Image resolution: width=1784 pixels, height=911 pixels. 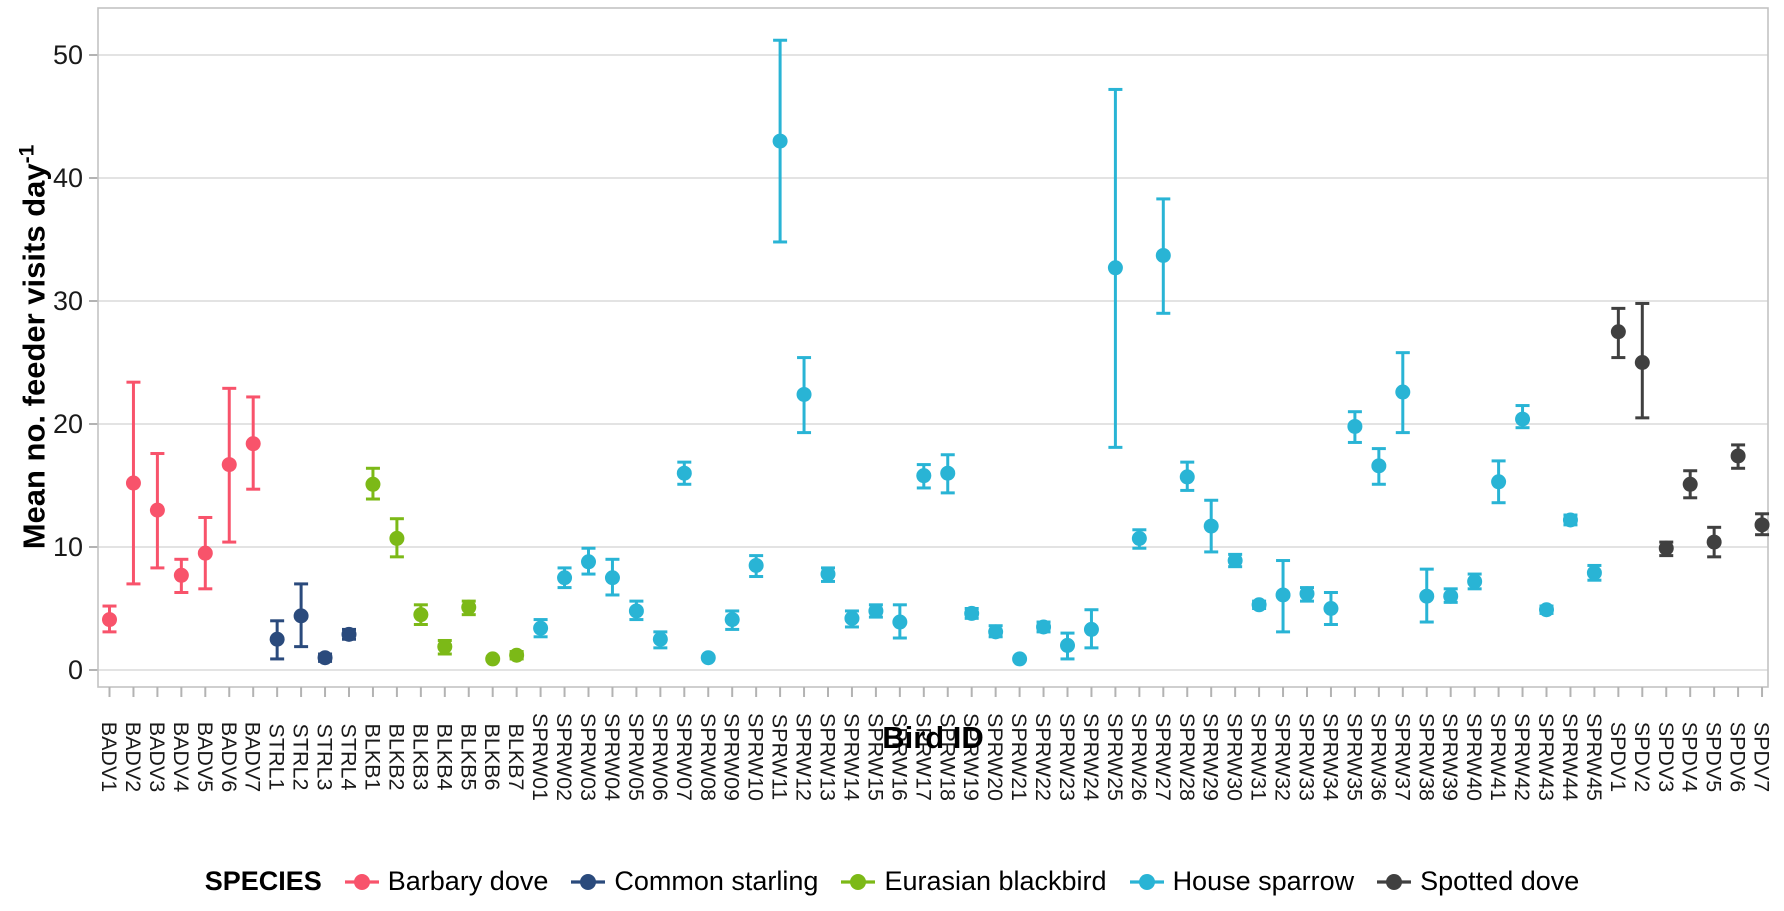 I want to click on legend-label-common-starling: Common starling, so click(x=716, y=881).